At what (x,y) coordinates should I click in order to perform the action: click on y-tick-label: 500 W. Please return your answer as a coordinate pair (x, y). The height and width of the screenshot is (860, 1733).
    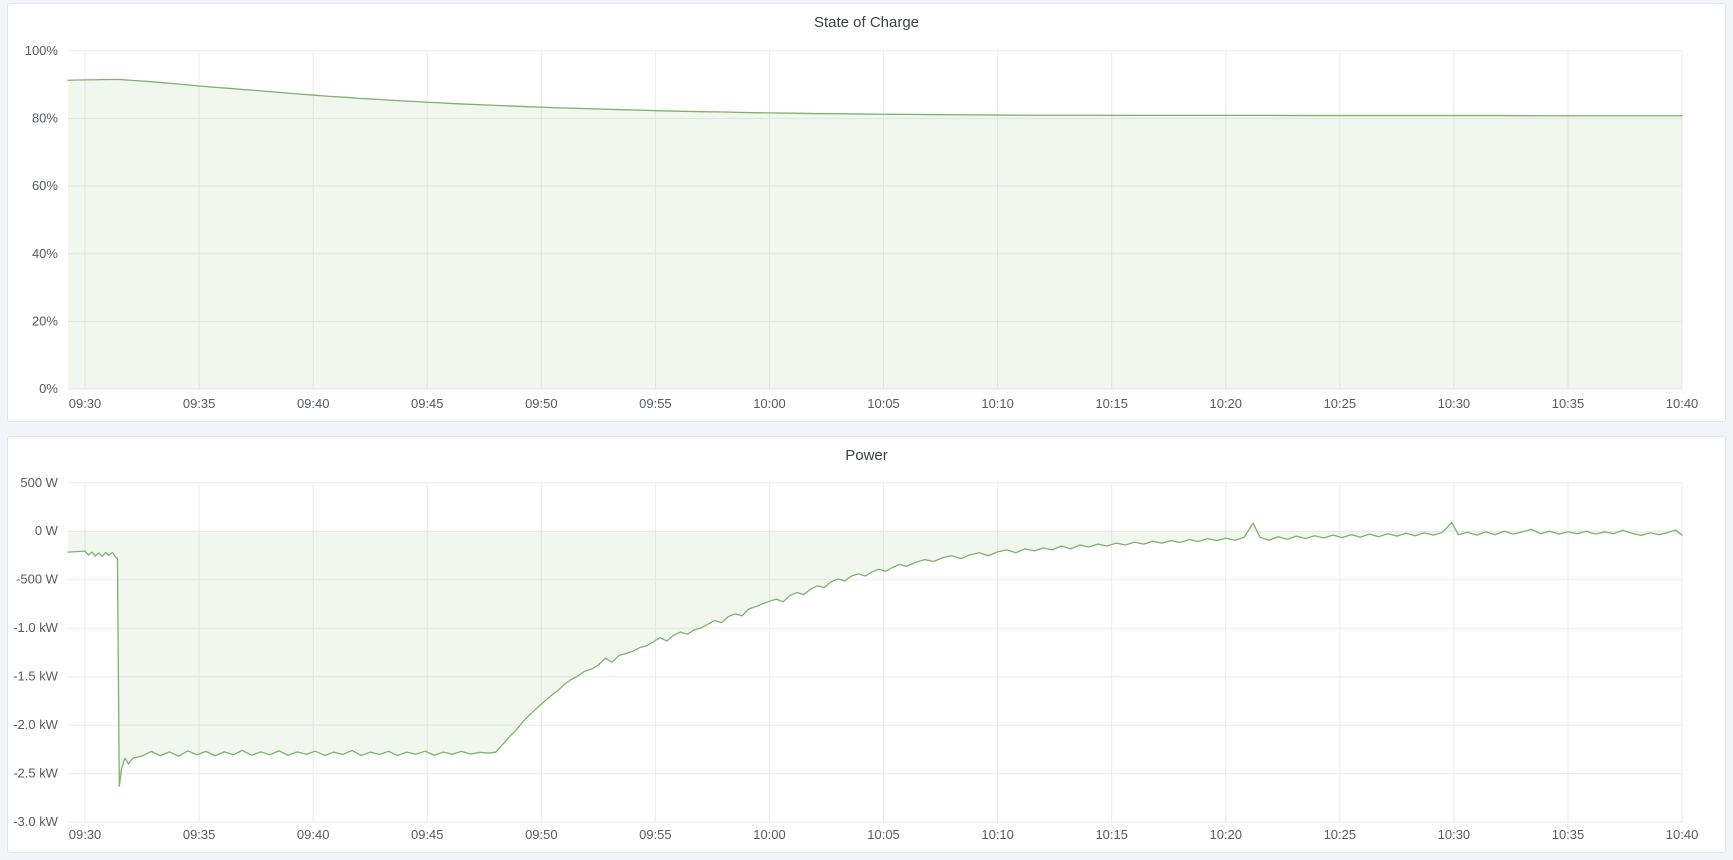
    Looking at the image, I should click on (39, 482).